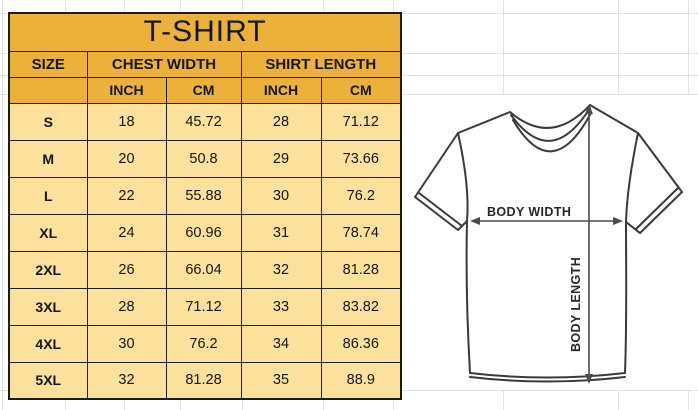 The width and height of the screenshot is (698, 410). What do you see at coordinates (126, 195) in the screenshot?
I see `measurement-cell: 22` at bounding box center [126, 195].